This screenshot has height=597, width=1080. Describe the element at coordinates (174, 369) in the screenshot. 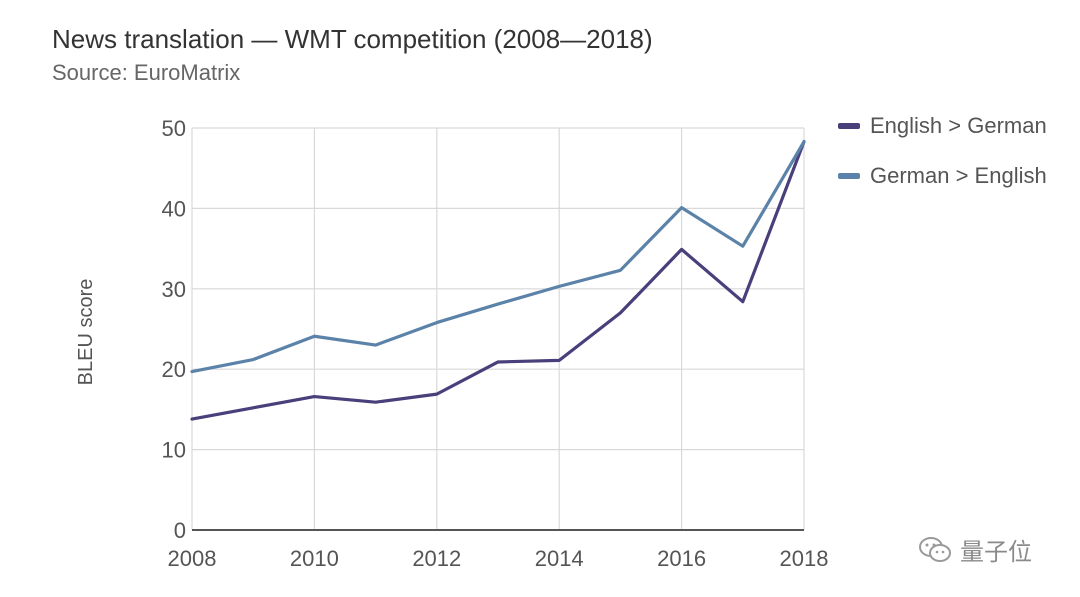

I see `y-tick-label: 20` at that location.